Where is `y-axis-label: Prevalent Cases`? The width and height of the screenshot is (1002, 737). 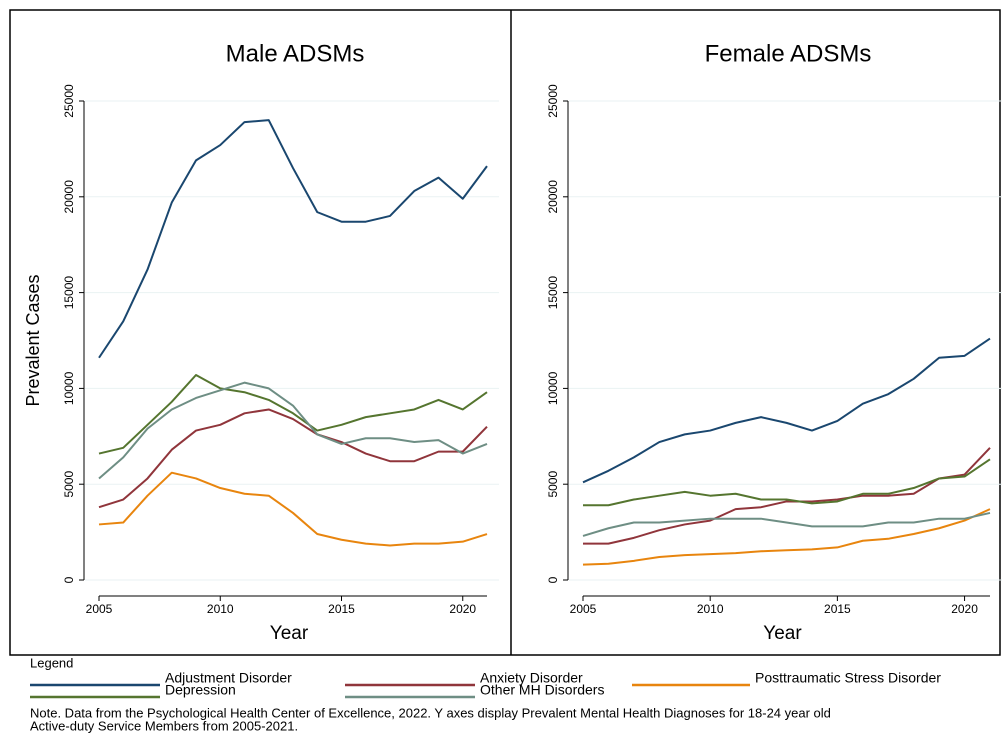 y-axis-label: Prevalent Cases is located at coordinates (33, 340).